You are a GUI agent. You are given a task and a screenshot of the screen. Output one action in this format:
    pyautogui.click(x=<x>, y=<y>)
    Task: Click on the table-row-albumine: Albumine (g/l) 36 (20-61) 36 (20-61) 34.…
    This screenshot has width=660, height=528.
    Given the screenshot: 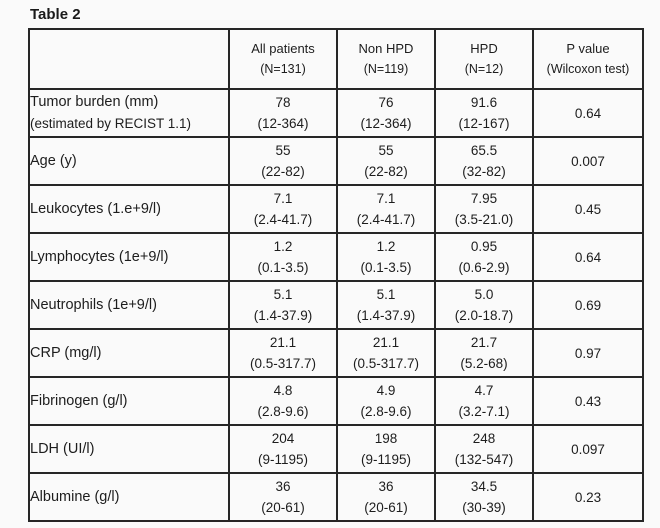 What is the action you would take?
    pyautogui.click(x=336, y=497)
    